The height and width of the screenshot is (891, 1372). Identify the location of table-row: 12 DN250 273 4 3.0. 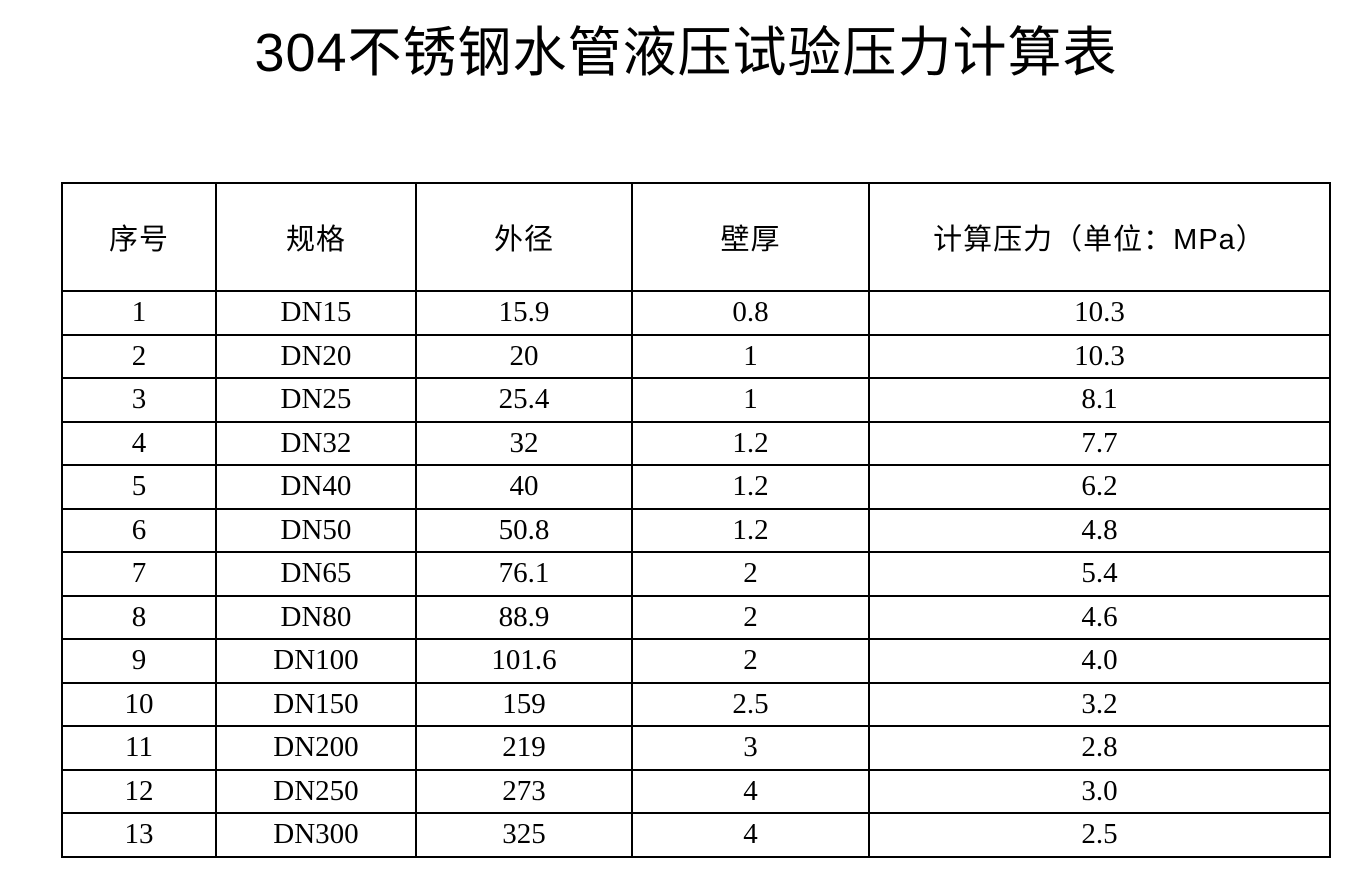
(696, 791).